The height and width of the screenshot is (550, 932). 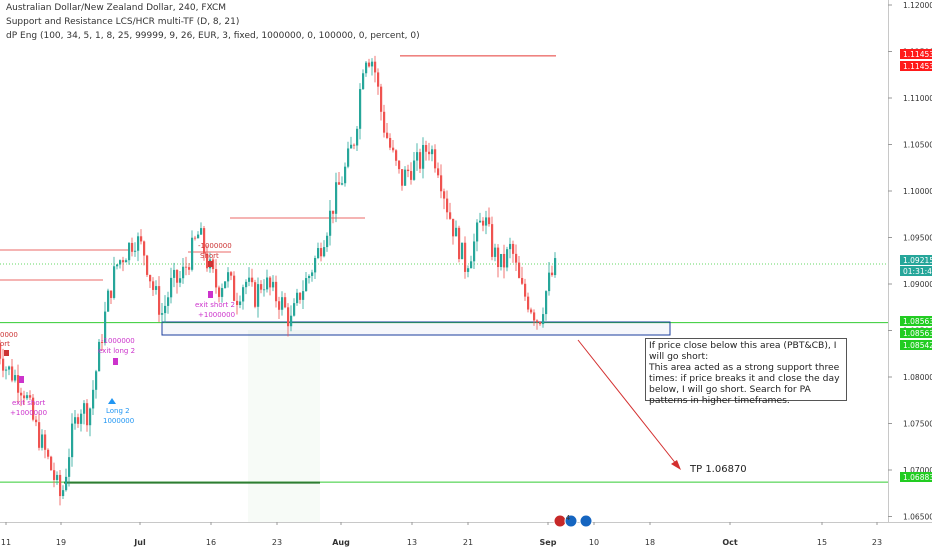 What do you see at coordinates (568, 518) in the screenshot?
I see `economic-event-count: 4` at bounding box center [568, 518].